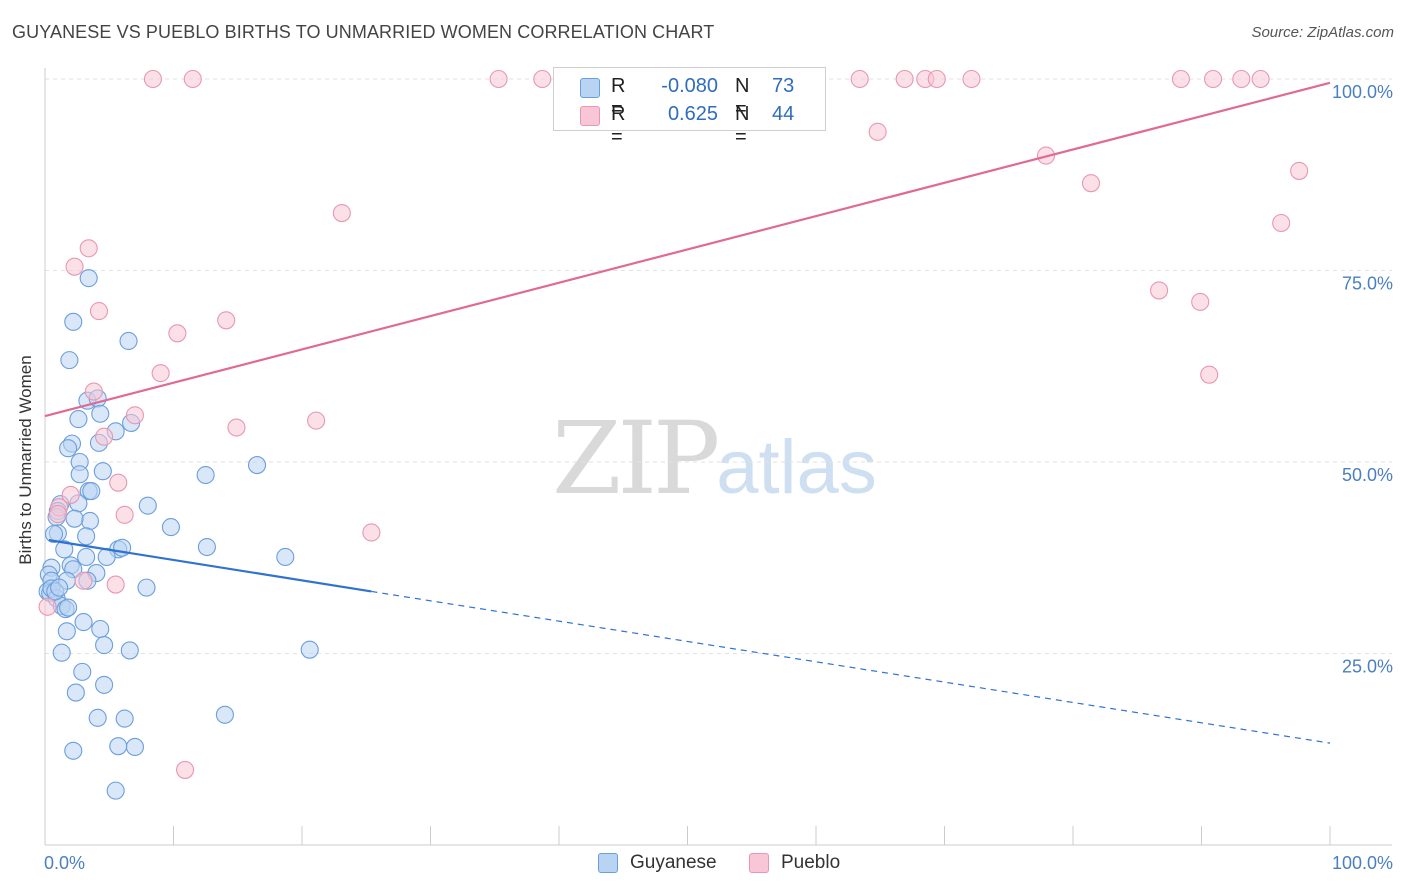 The width and height of the screenshot is (1406, 892). What do you see at coordinates (1362, 863) in the screenshot?
I see `x-tick-label-end: 100.0%` at bounding box center [1362, 863].